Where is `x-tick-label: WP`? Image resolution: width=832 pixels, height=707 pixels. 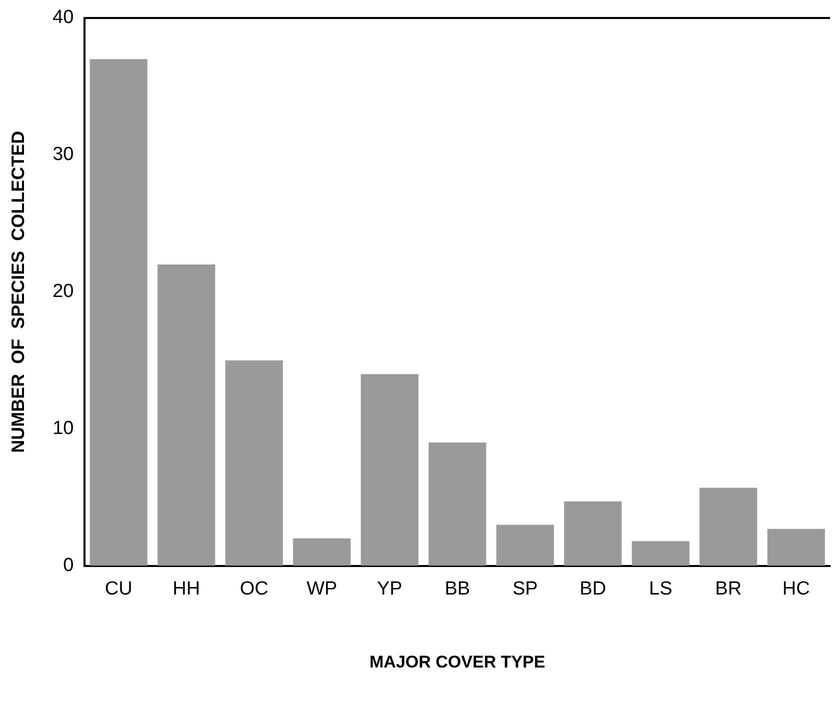
x-tick-label: WP is located at coordinates (322, 589).